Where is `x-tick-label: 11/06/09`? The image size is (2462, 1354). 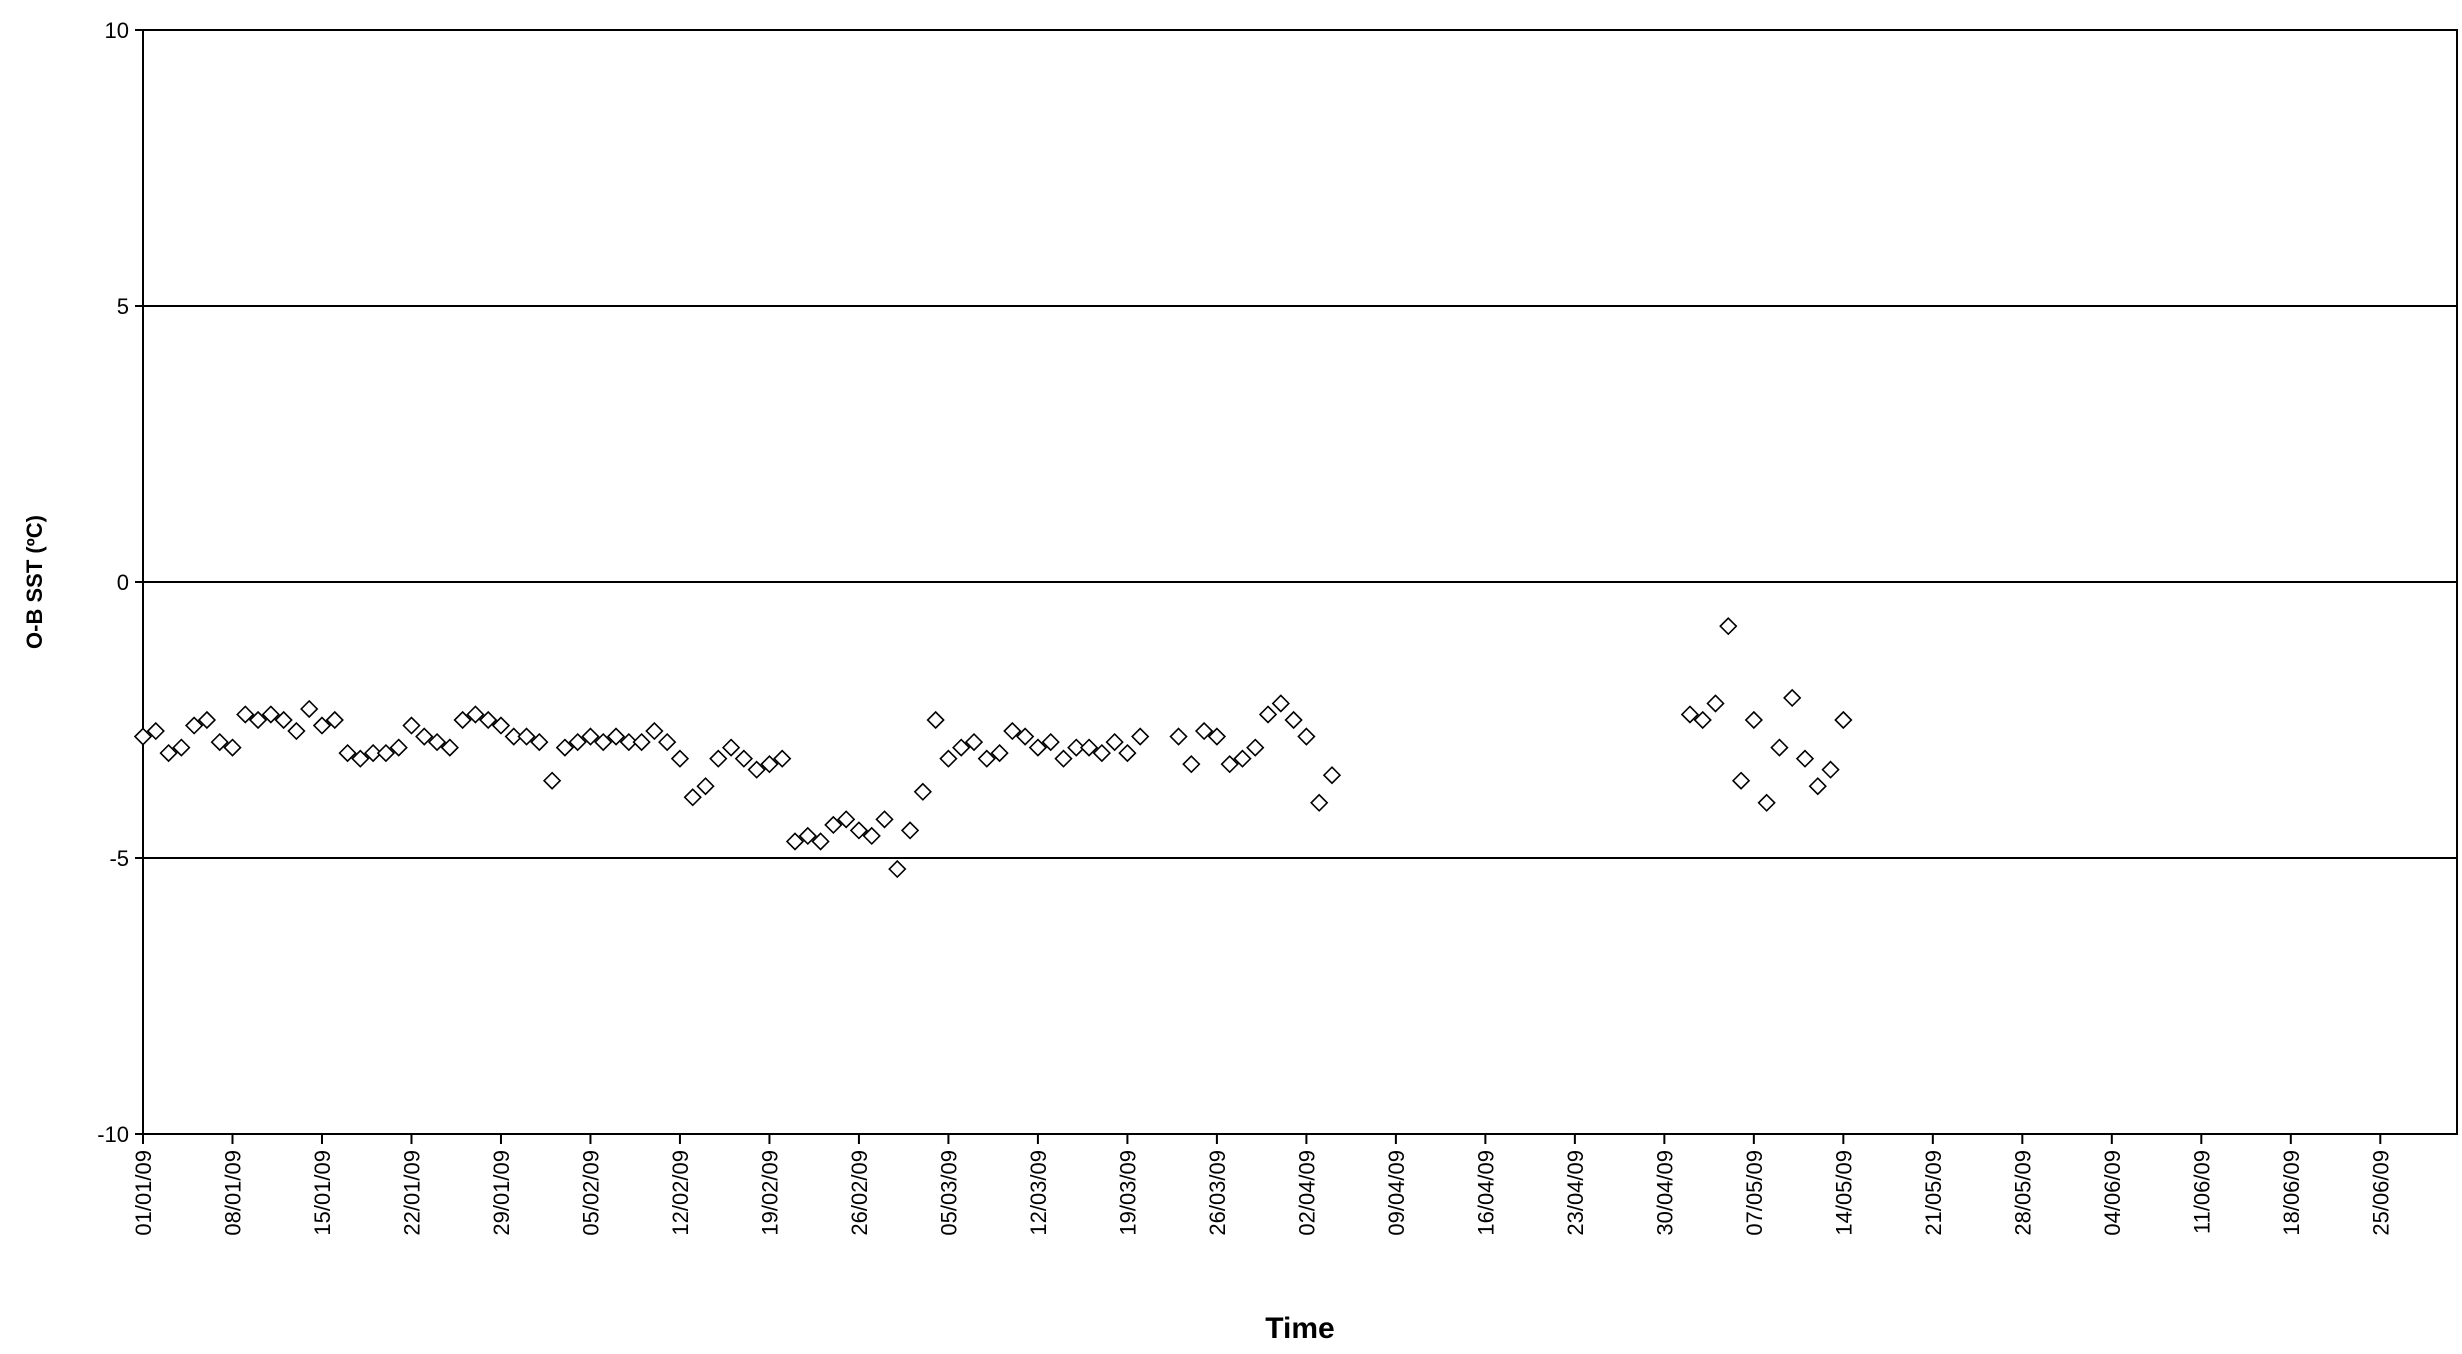 x-tick-label: 11/06/09 is located at coordinates (2201, 1192).